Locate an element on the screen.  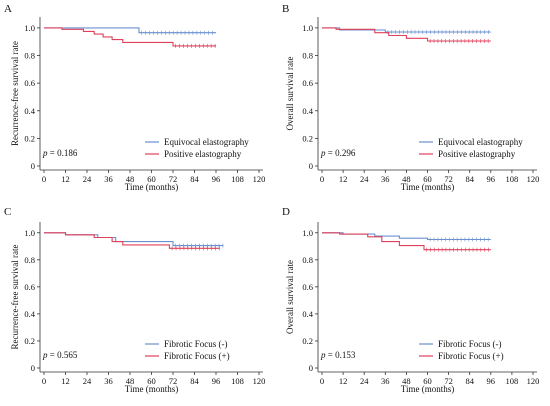
panel-letter: D is located at coordinates (286, 212).